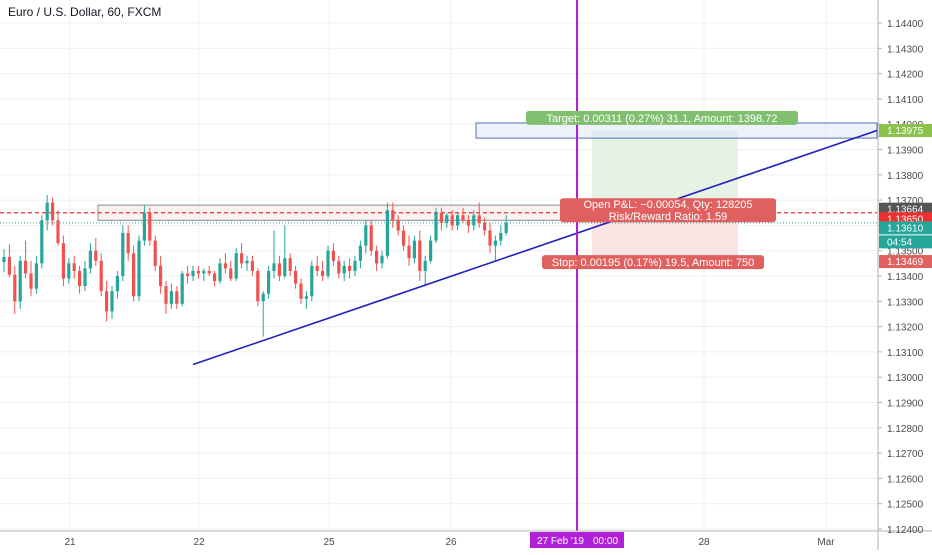  I want to click on stop-label-text: Stop: 0.00195 (0.17%) 19.5, Amount: 750, so click(653, 263).